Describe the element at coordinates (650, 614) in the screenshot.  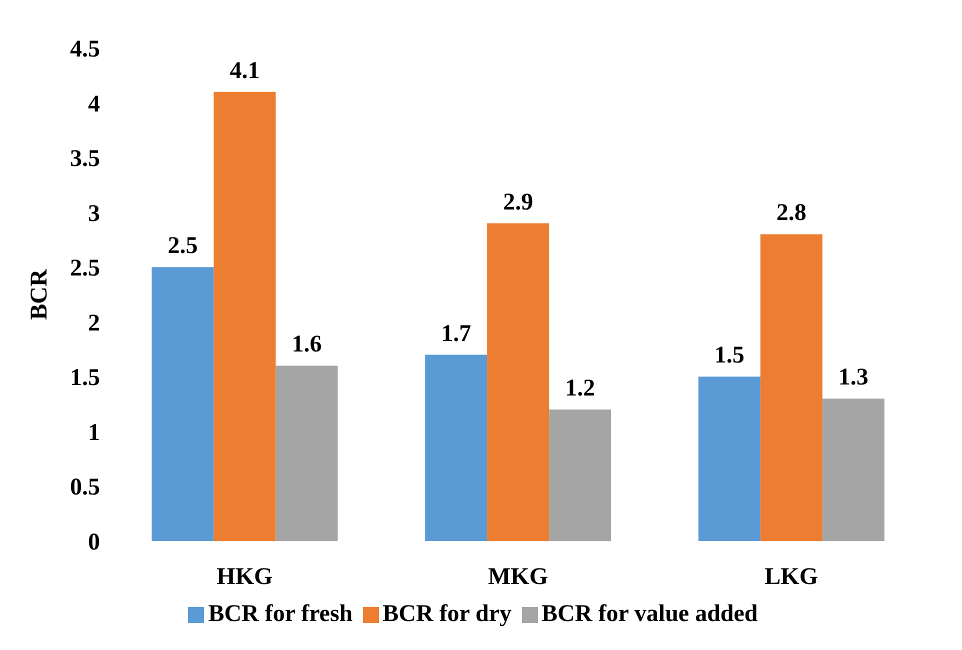
I see `legend-label: BCR for value added` at that location.